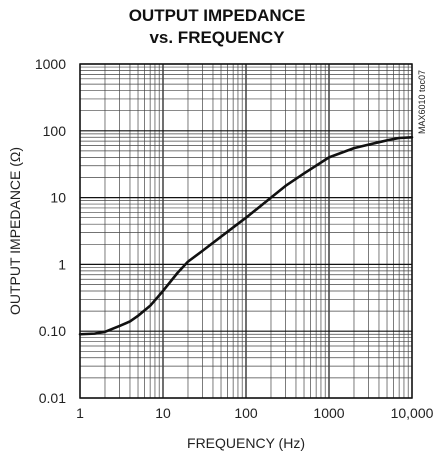  Describe the element at coordinates (217, 37) in the screenshot. I see `chart-subtitle: vs. FREQUENCY` at that location.